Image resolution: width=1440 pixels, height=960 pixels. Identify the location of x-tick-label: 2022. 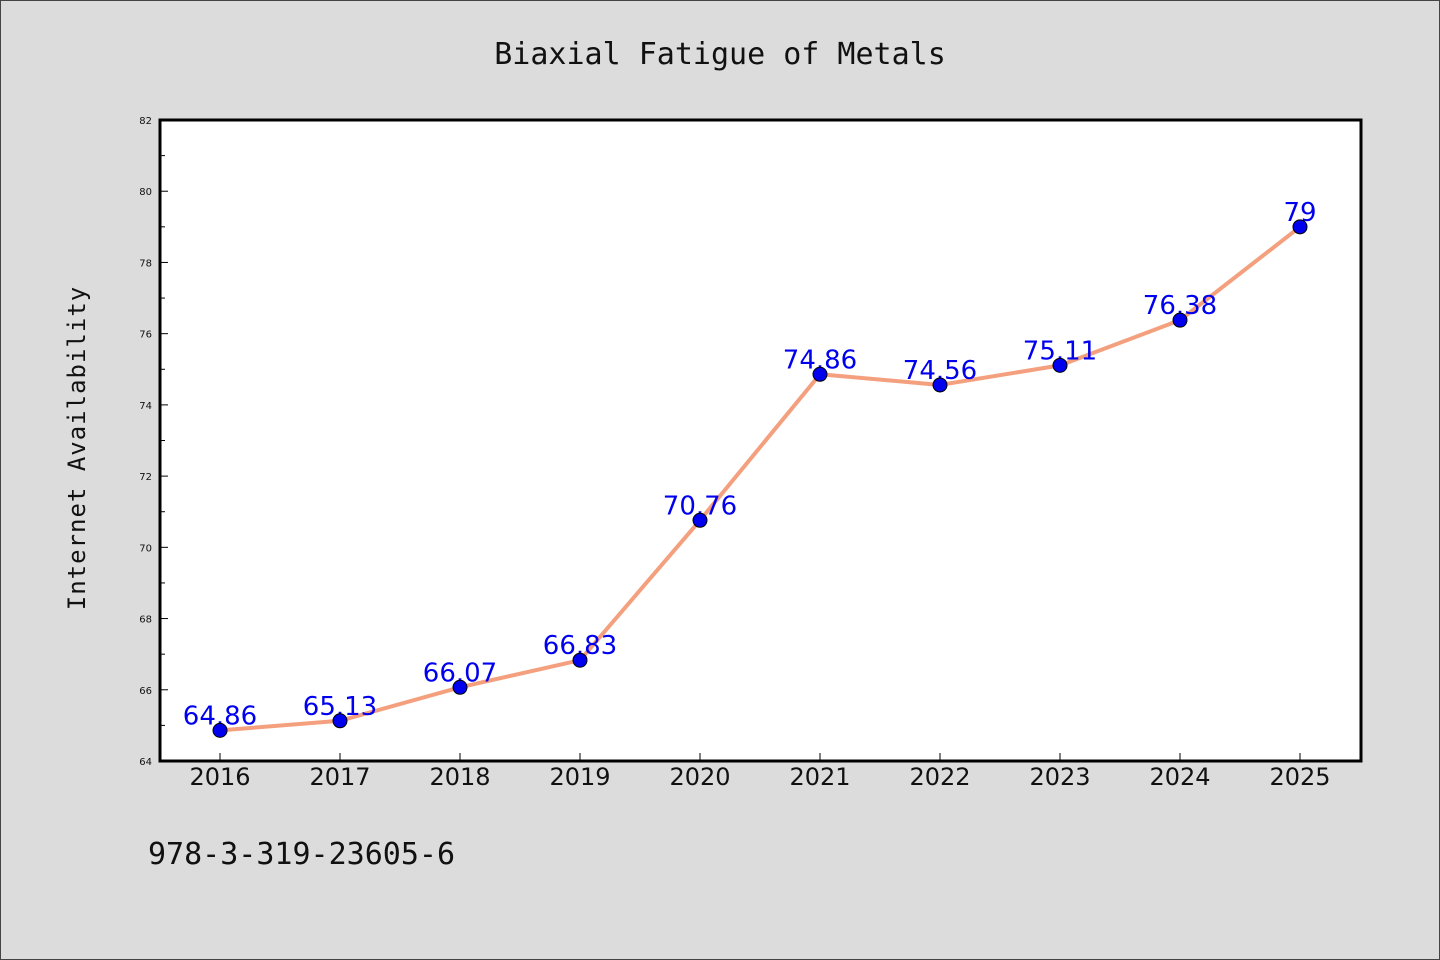
(939, 777).